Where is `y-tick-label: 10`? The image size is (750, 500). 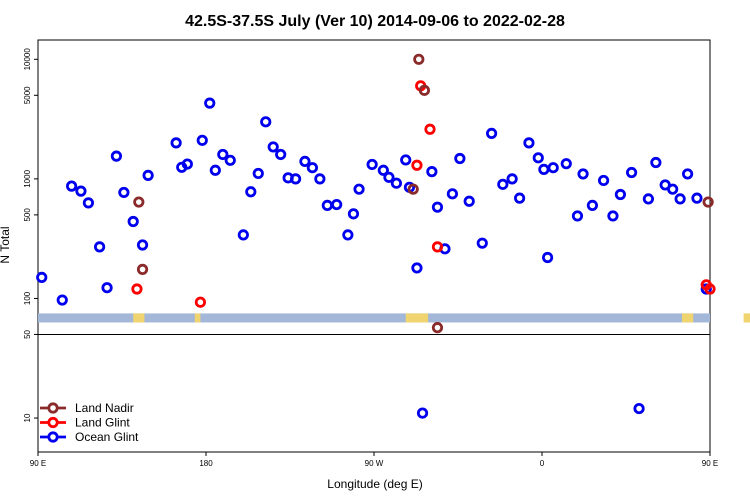
y-tick-label: 10 is located at coordinates (27, 417).